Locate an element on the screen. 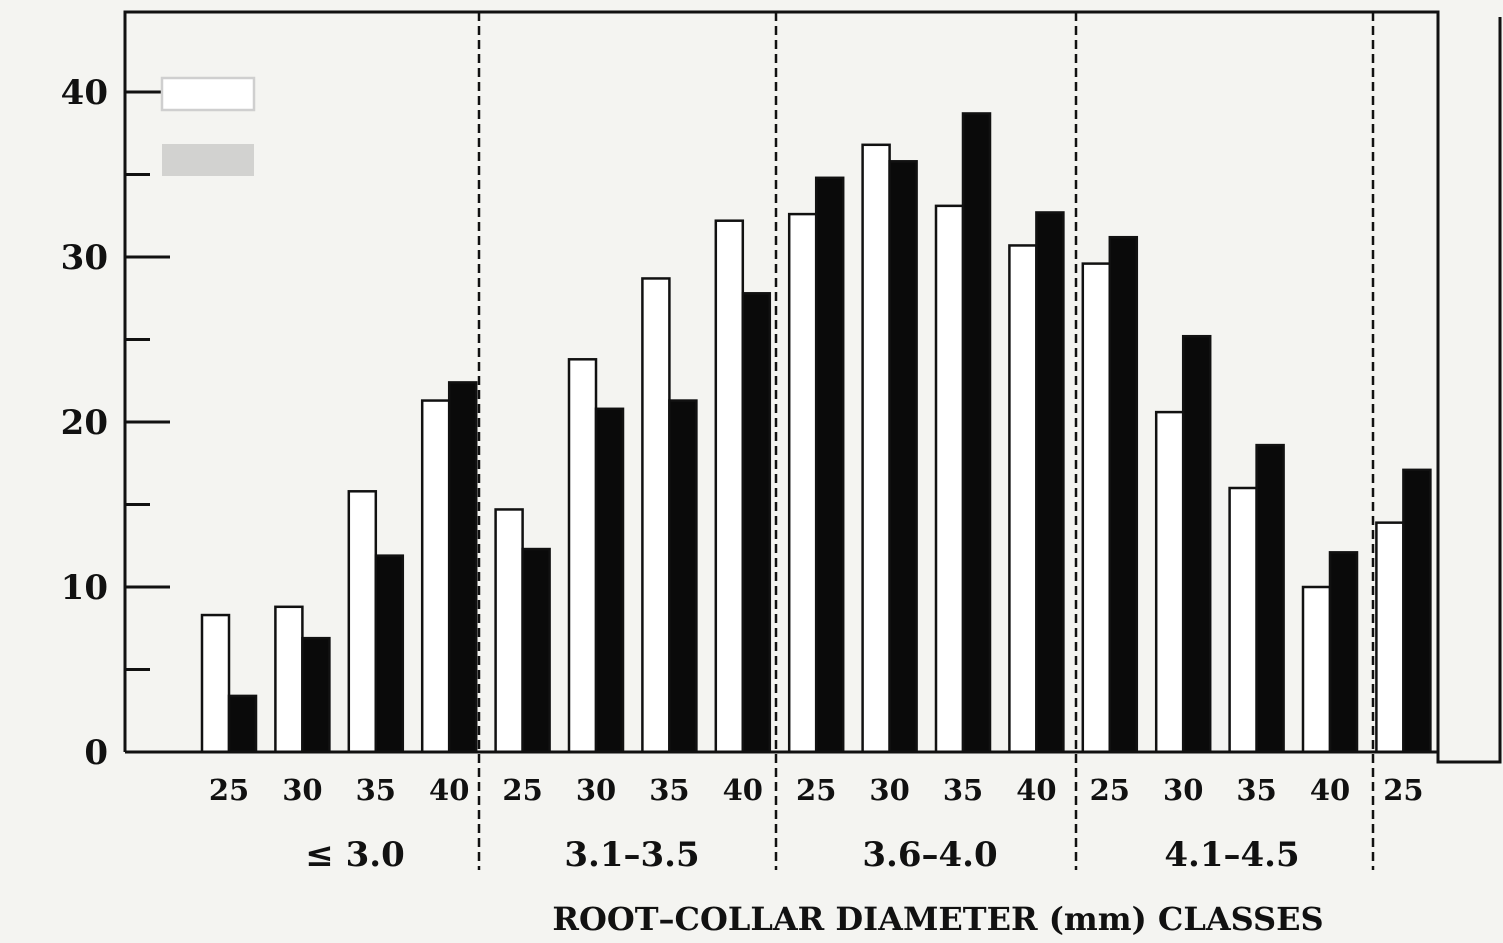 Image resolution: width=1503 pixels, height=943 pixels. y-tick-label: 0 is located at coordinates (96, 753).